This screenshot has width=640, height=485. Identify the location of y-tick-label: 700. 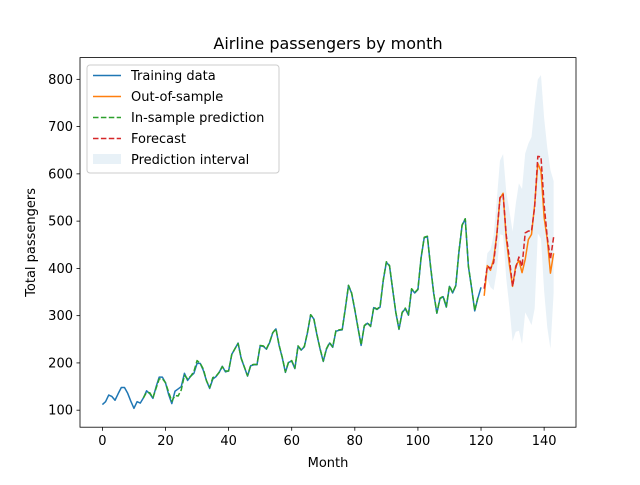
(60, 127).